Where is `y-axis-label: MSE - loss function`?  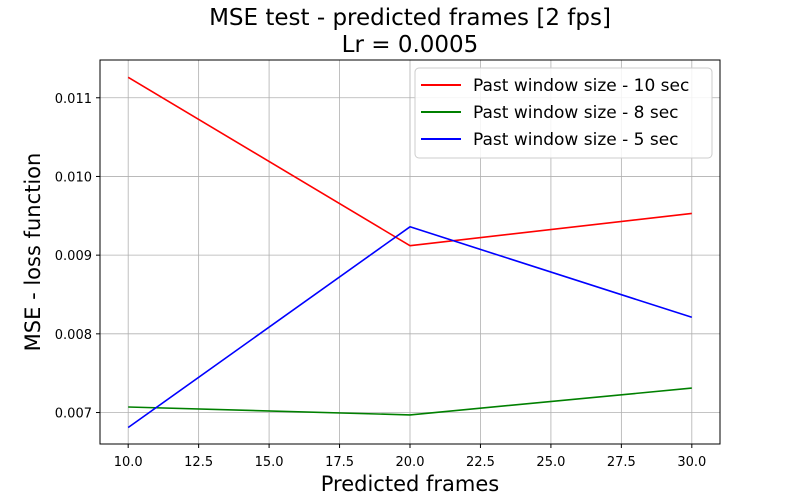 y-axis-label: MSE - loss function is located at coordinates (33, 252).